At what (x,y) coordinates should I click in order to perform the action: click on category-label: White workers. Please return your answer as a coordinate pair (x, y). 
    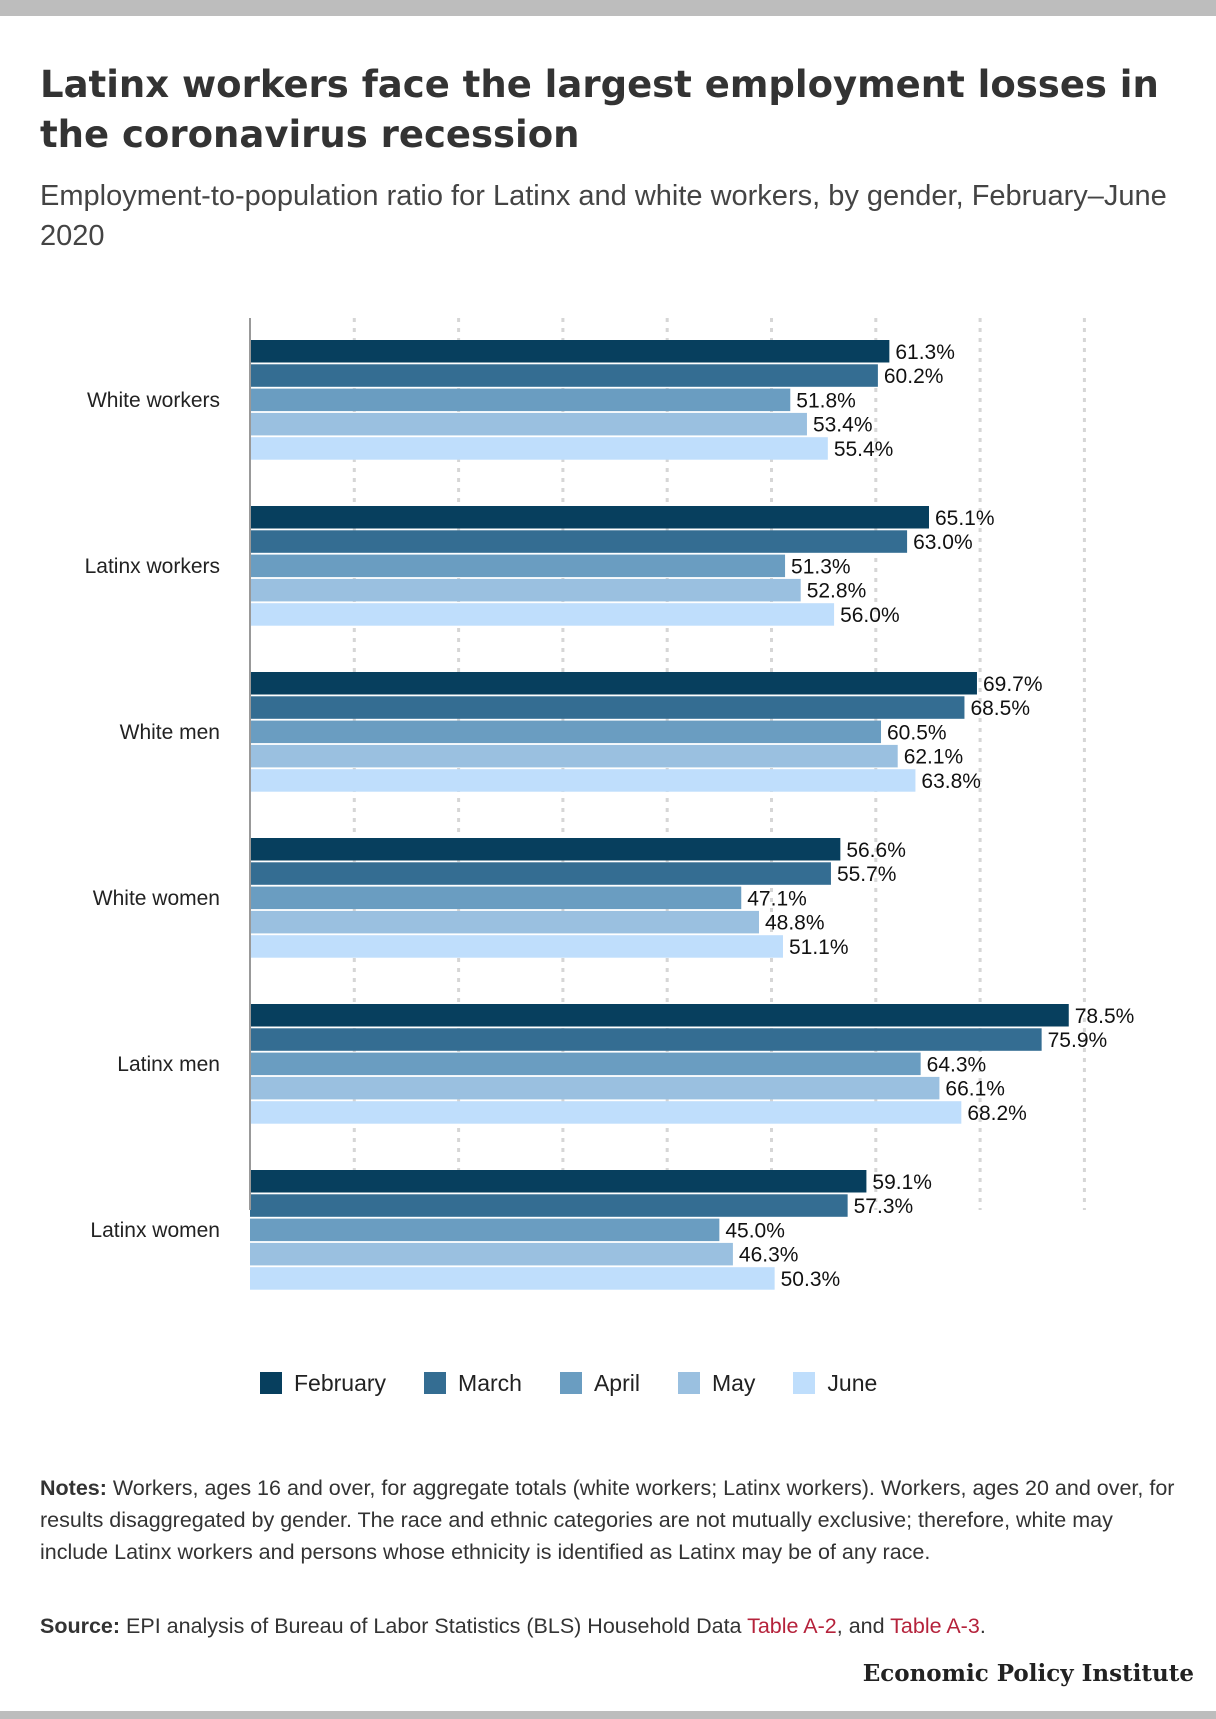
    Looking at the image, I should click on (153, 400).